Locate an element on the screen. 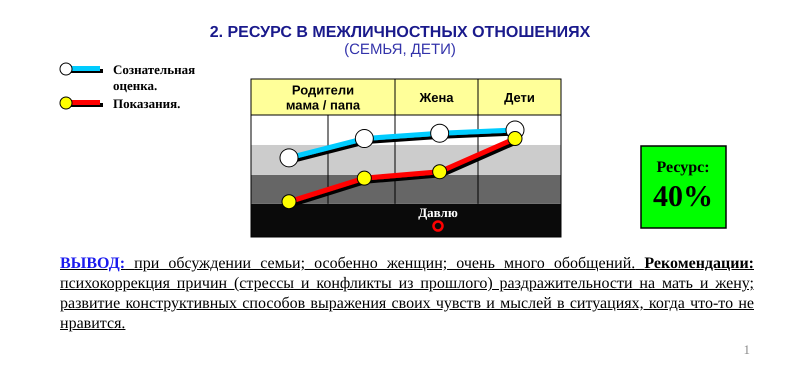 This screenshot has height=385, width=799. text: 1 is located at coordinates (747, 349).